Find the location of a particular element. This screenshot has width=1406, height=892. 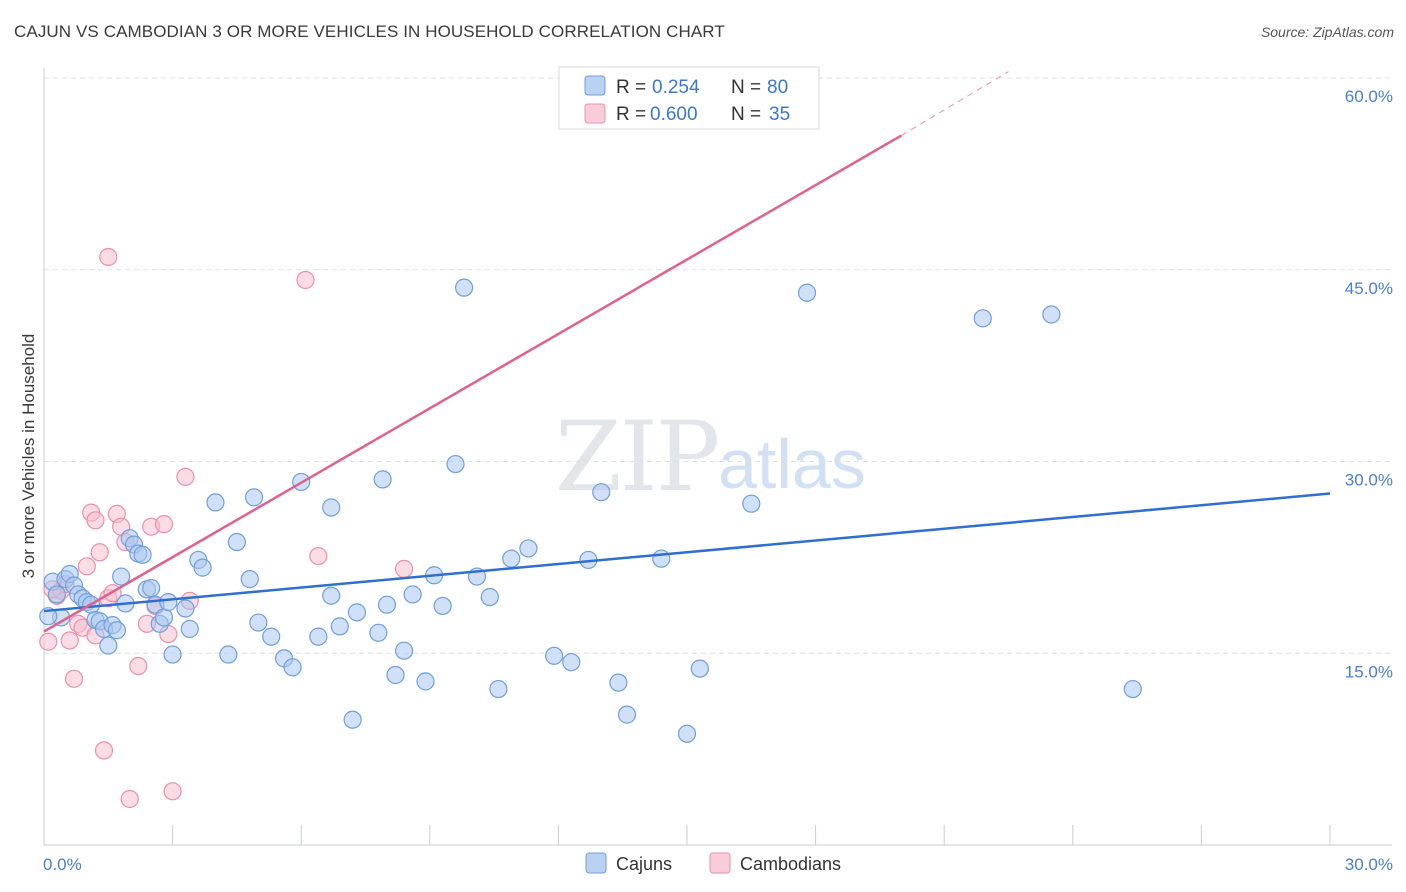

x-axis-ticks is located at coordinates (687, 835).